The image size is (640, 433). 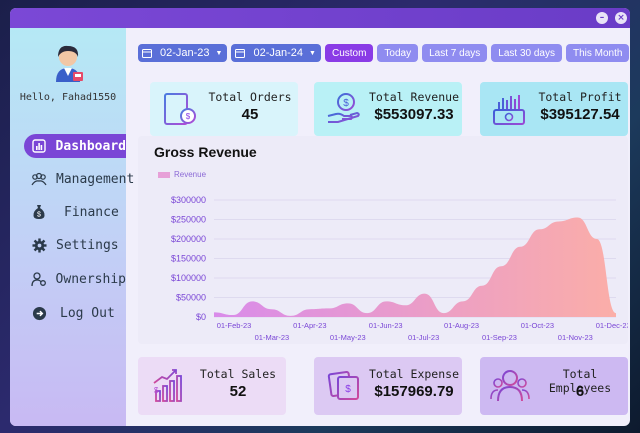 I want to click on range-today-button: Today, so click(x=398, y=53).